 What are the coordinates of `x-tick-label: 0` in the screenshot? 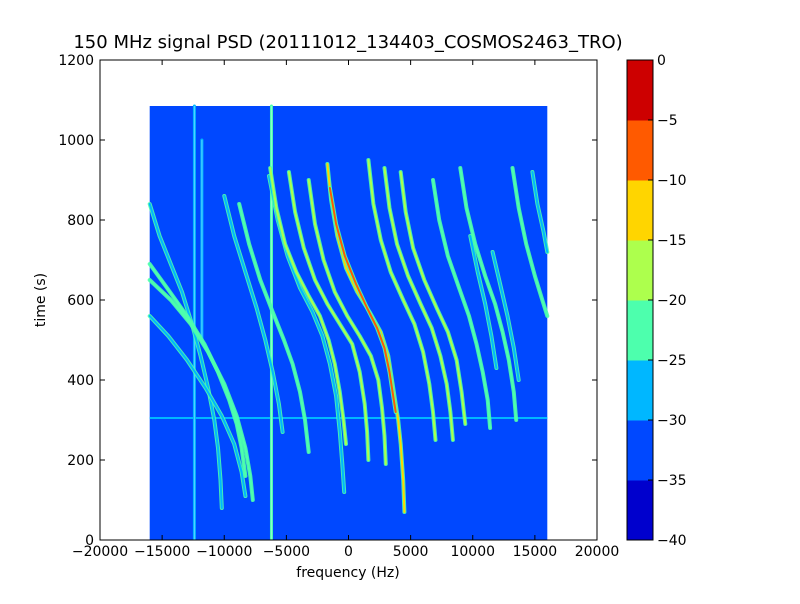 It's located at (348, 552).